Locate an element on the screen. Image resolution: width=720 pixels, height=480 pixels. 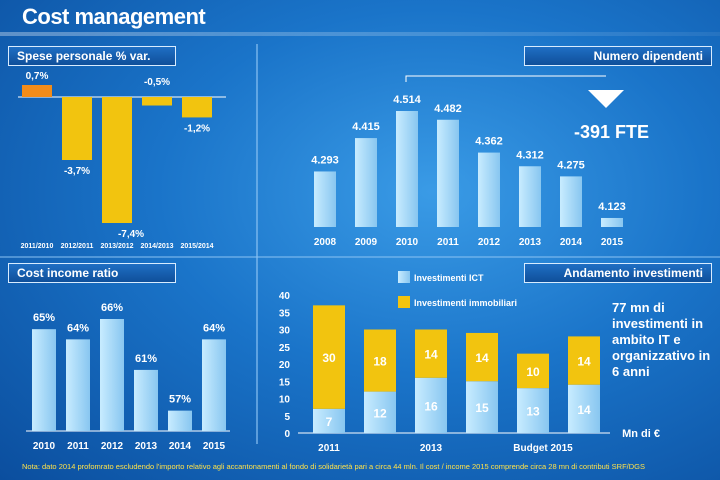
invest-ict-label: 7 is located at coordinates (329, 422).